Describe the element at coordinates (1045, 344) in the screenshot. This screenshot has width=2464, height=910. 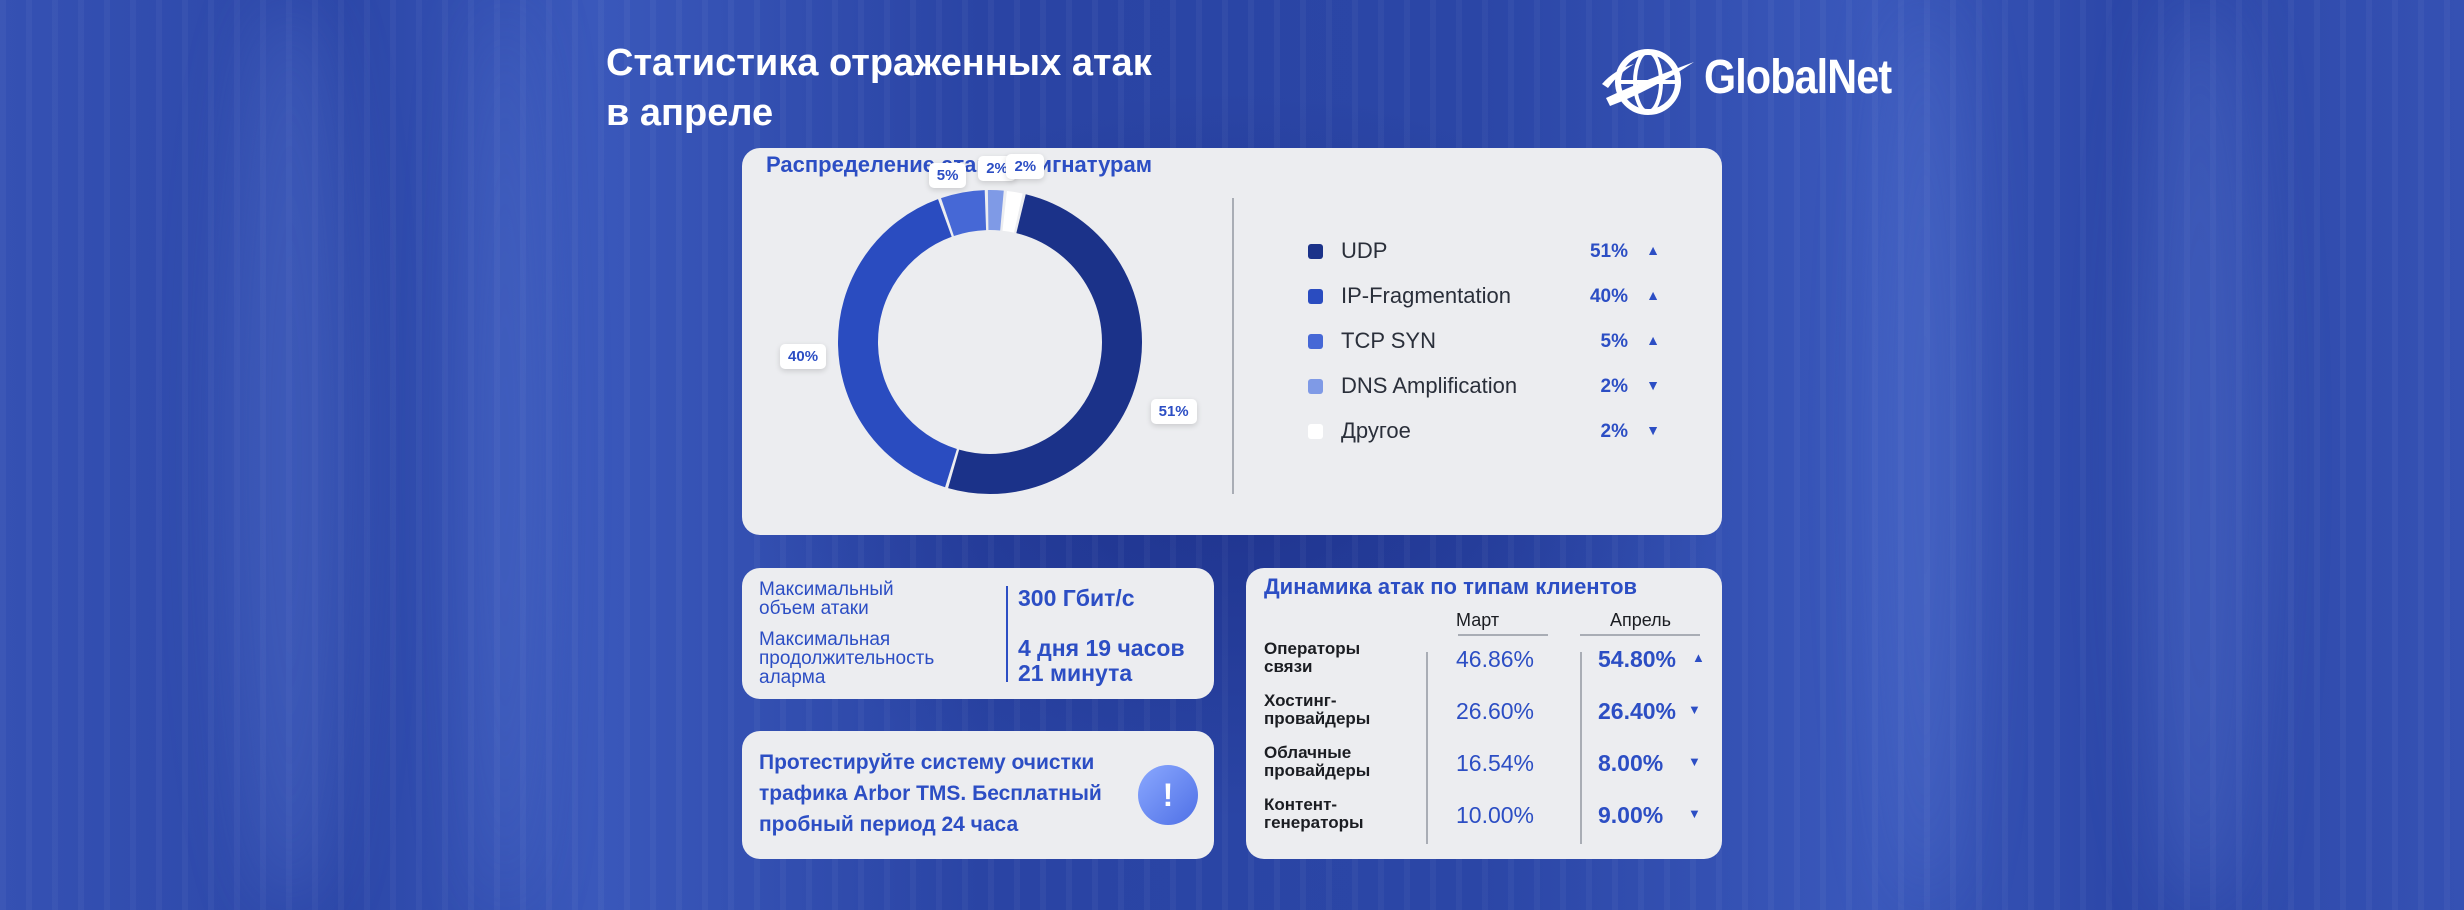
I see `donut-slice-udp` at that location.